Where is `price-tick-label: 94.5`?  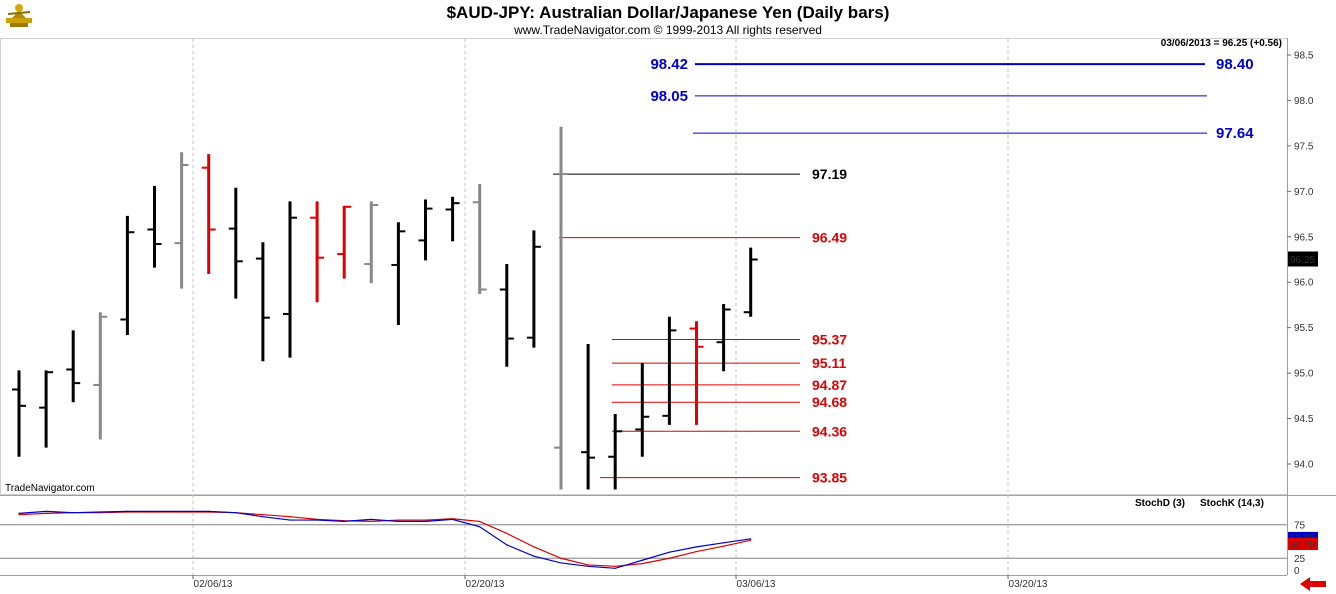 price-tick-label: 94.5 is located at coordinates (1304, 419).